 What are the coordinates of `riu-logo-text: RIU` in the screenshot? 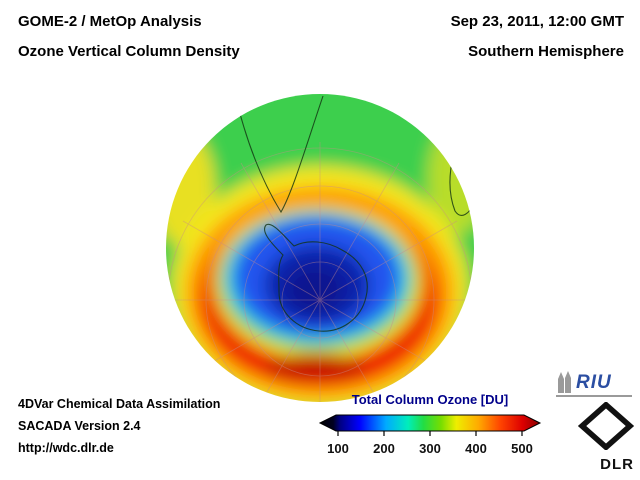 It's located at (594, 382).